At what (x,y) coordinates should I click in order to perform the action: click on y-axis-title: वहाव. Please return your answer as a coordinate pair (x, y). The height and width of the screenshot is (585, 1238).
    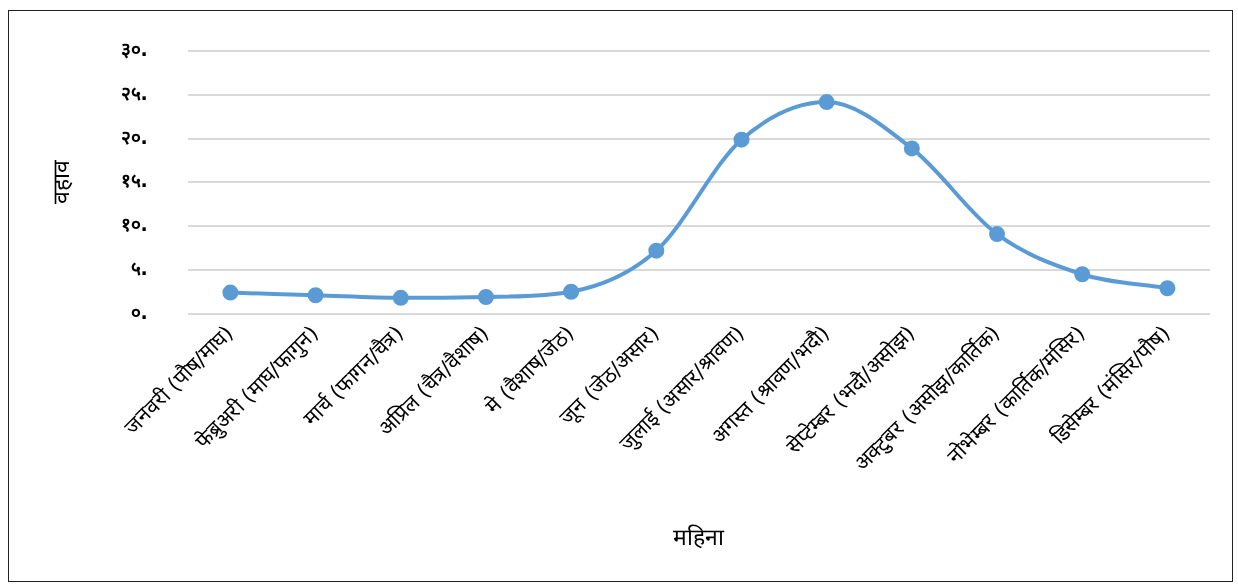
    Looking at the image, I should click on (60, 182).